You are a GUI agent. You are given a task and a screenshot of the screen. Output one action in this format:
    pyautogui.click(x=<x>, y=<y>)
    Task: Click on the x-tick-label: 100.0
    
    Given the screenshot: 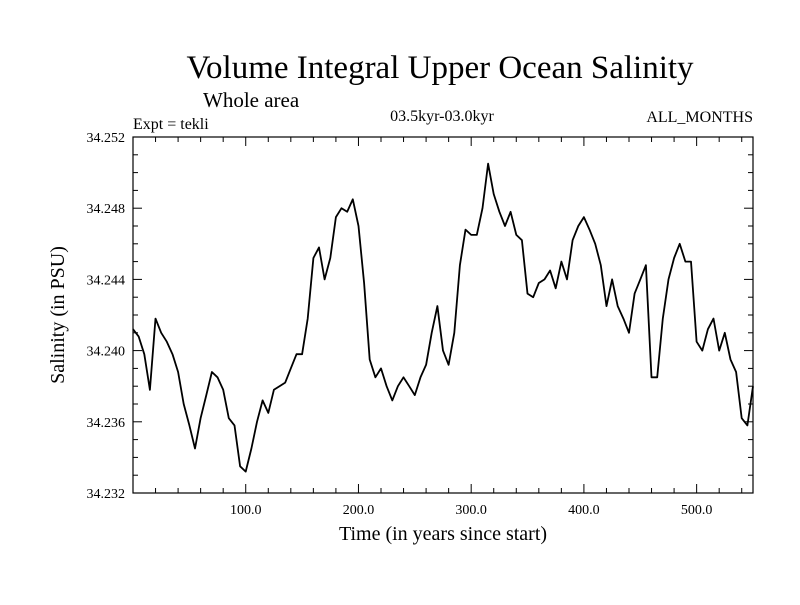 What is the action you would take?
    pyautogui.click(x=246, y=510)
    